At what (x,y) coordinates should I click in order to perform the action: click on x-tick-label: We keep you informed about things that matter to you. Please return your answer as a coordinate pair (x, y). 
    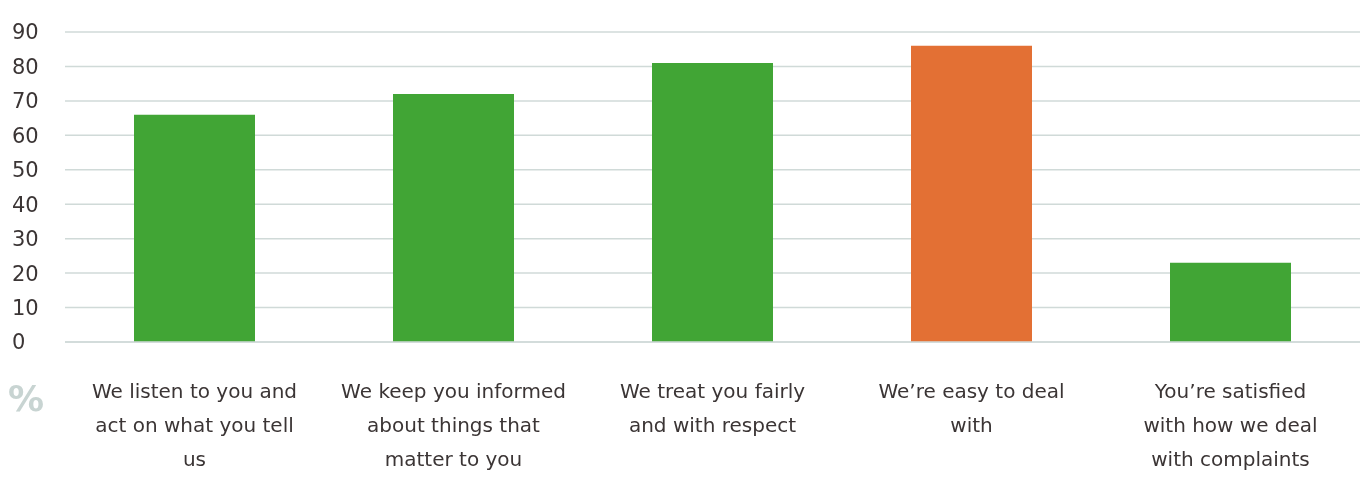
    Looking at the image, I should click on (453, 425).